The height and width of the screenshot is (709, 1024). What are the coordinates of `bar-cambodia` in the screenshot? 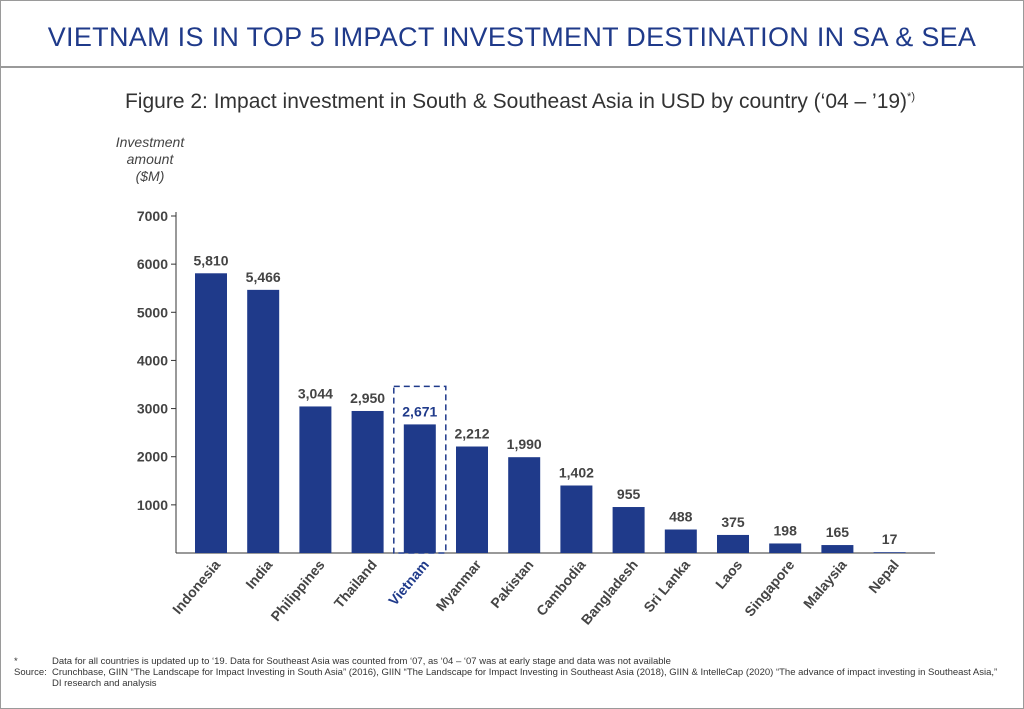 It's located at (576, 519).